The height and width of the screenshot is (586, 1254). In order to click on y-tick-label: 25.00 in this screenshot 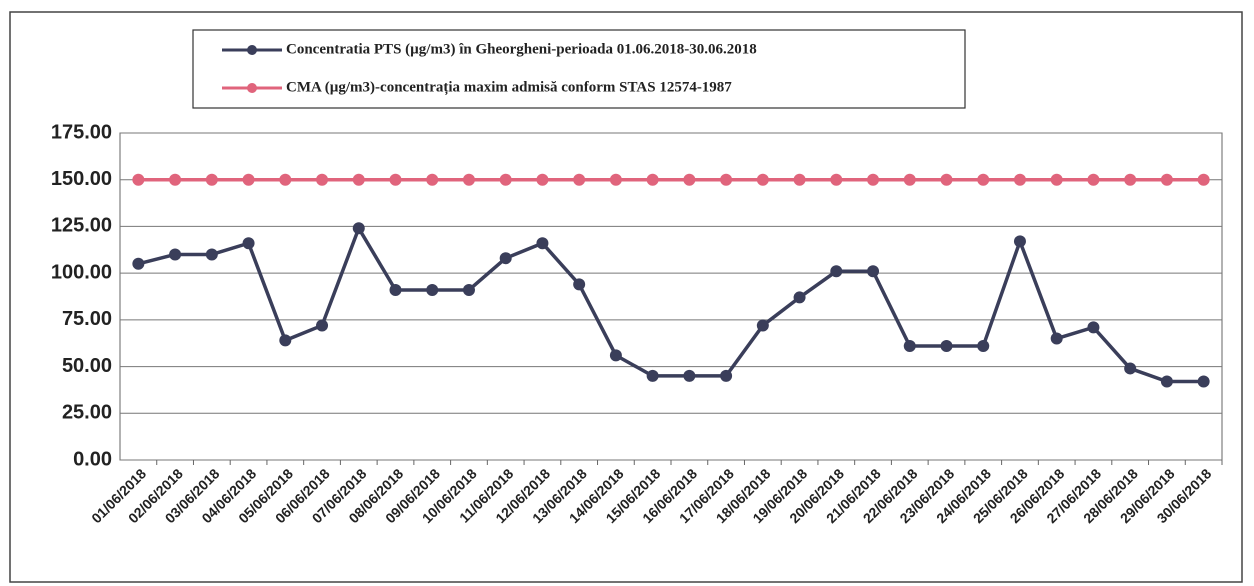, I will do `click(87, 413)`.